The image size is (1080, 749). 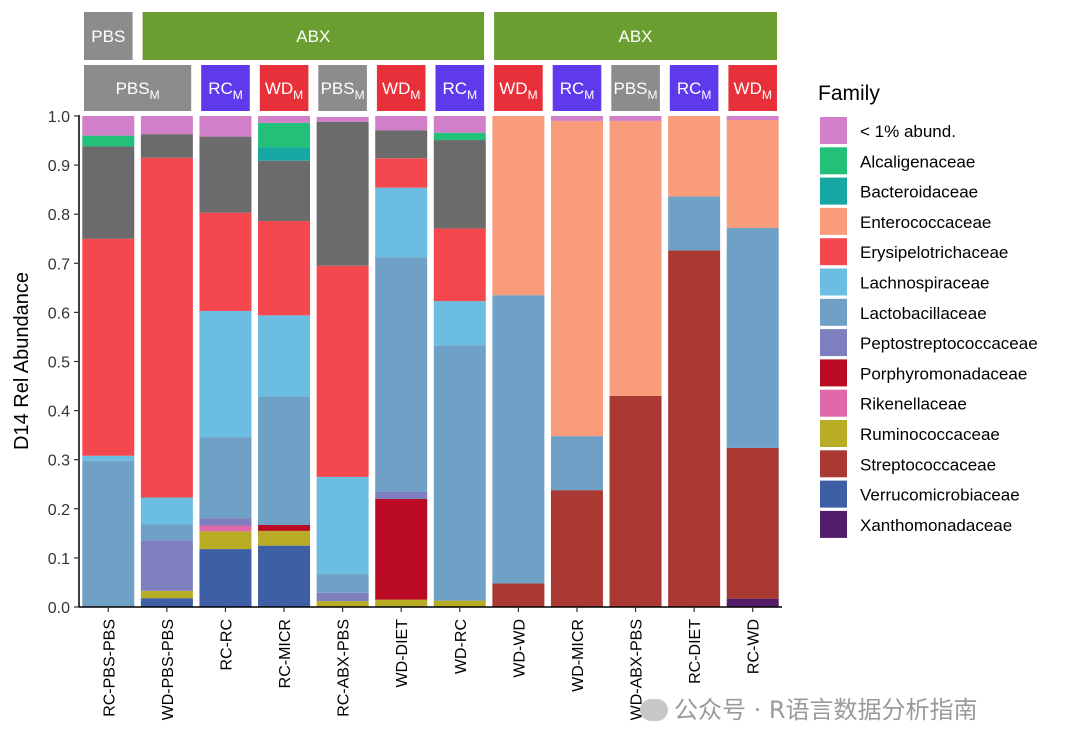 I want to click on x-tick-label: WD-PBS-PBS, so click(x=168, y=669).